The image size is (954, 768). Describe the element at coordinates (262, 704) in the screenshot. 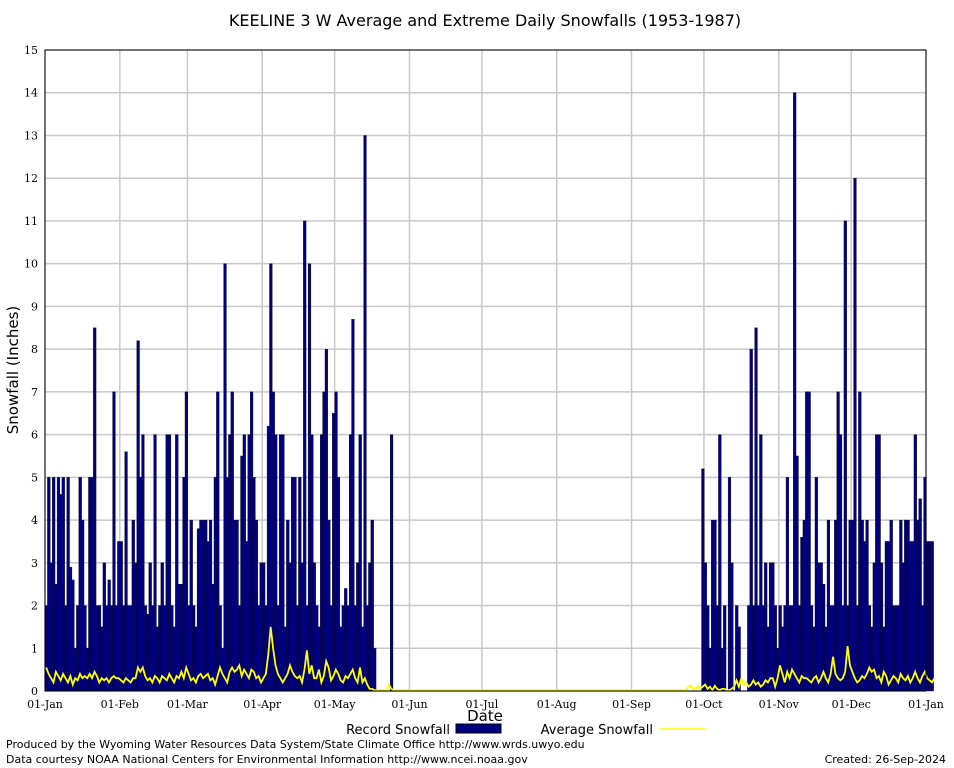

I see `x-tick-label: 01-Apr` at that location.